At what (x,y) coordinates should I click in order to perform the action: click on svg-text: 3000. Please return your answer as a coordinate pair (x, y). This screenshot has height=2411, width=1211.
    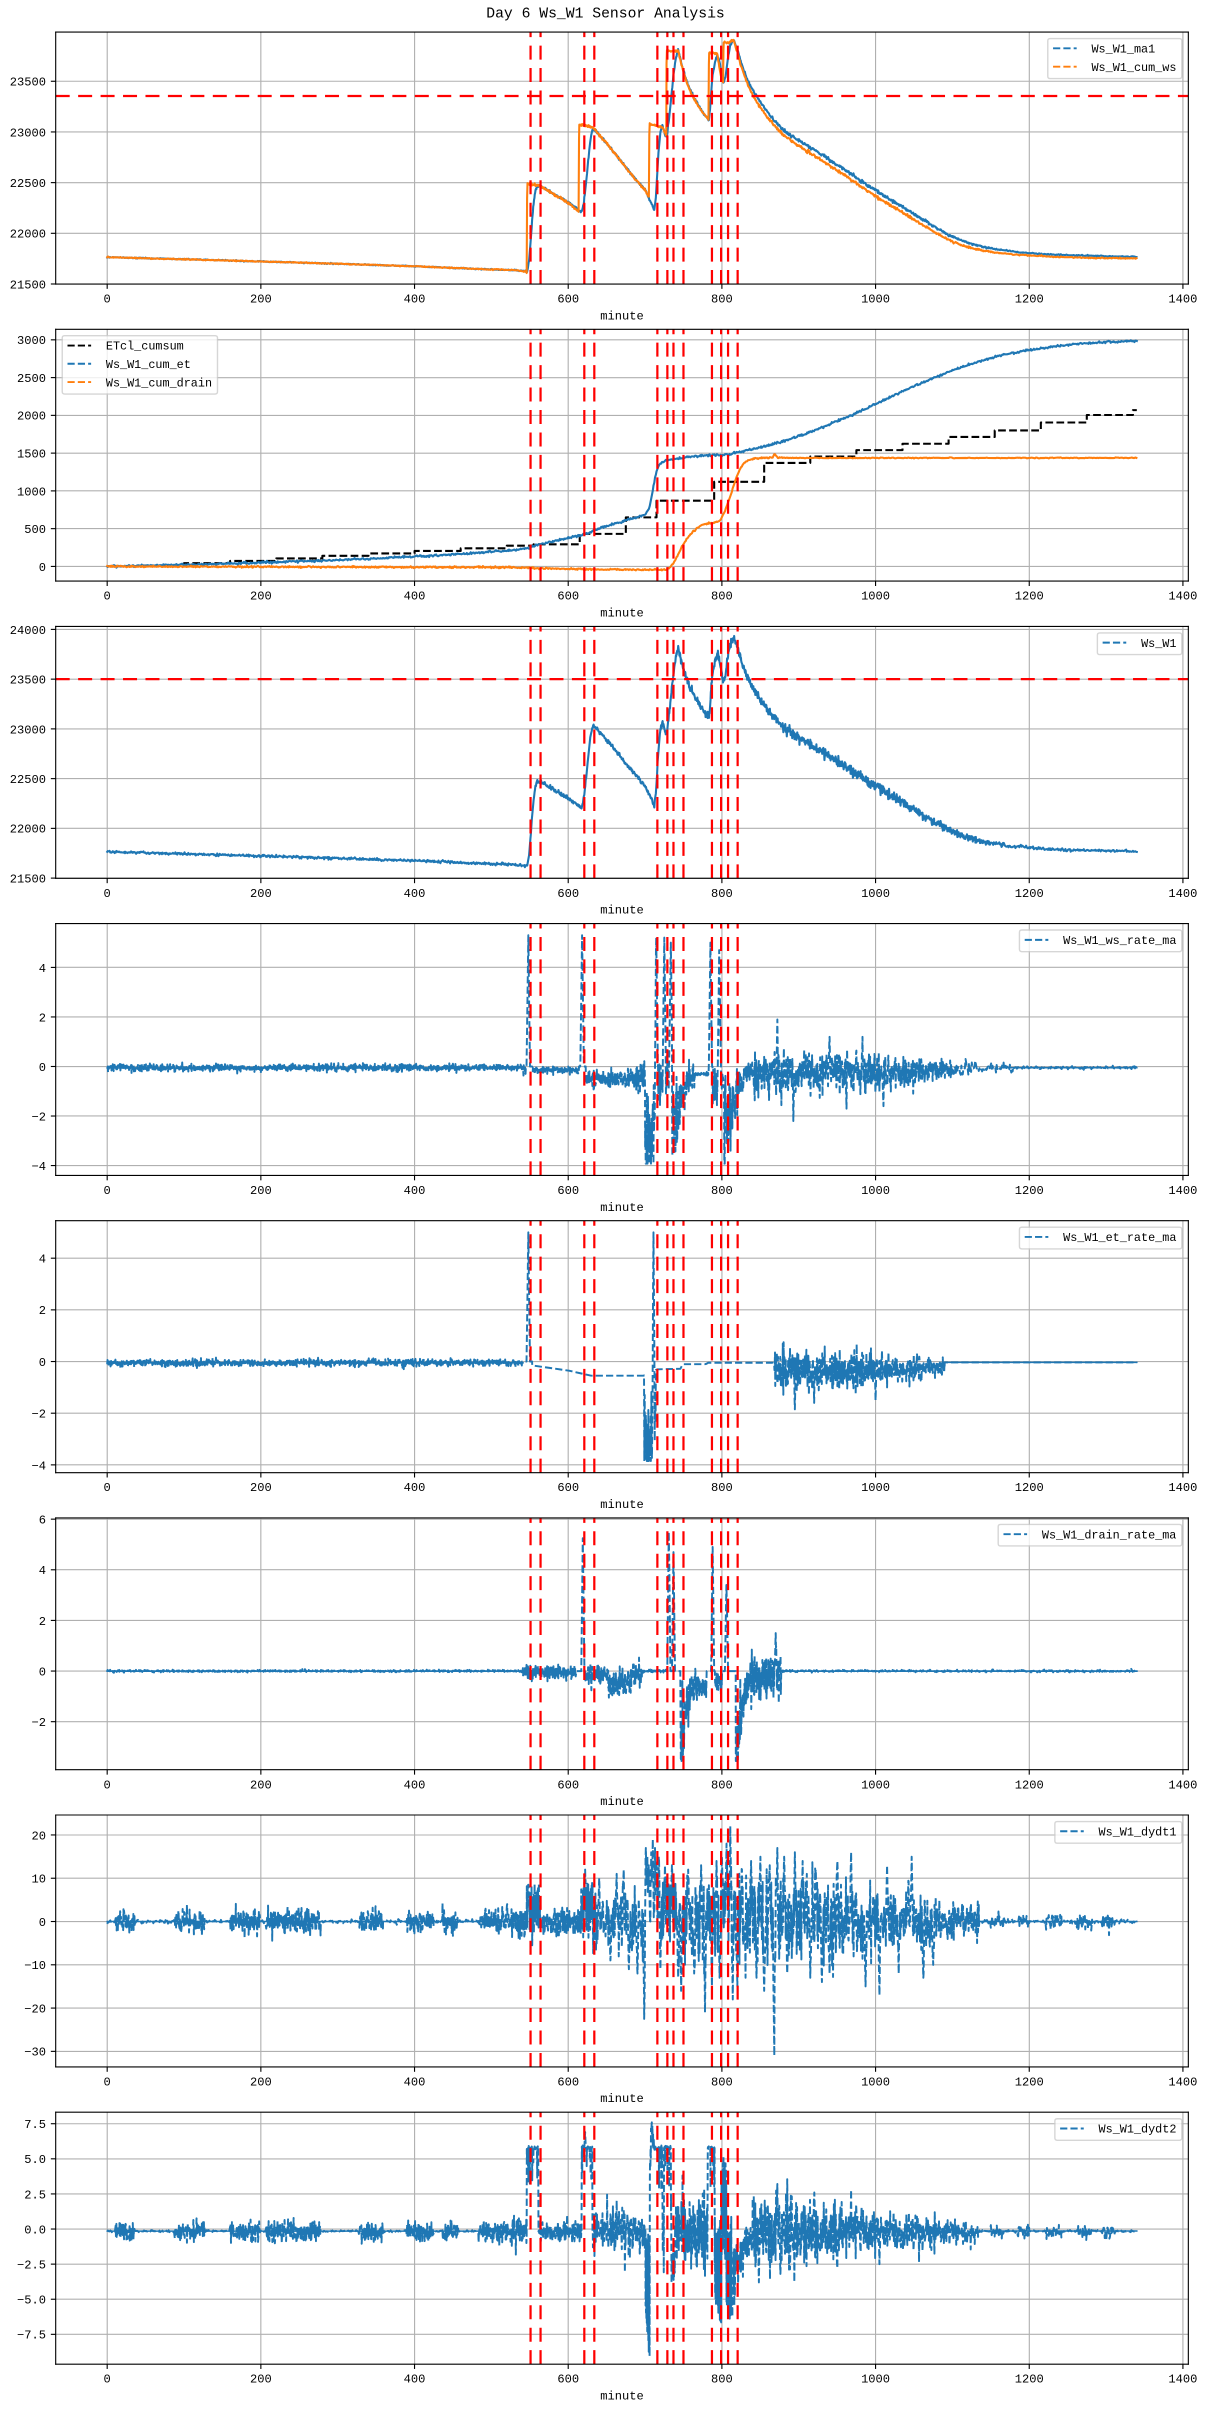
    Looking at the image, I should click on (31, 341).